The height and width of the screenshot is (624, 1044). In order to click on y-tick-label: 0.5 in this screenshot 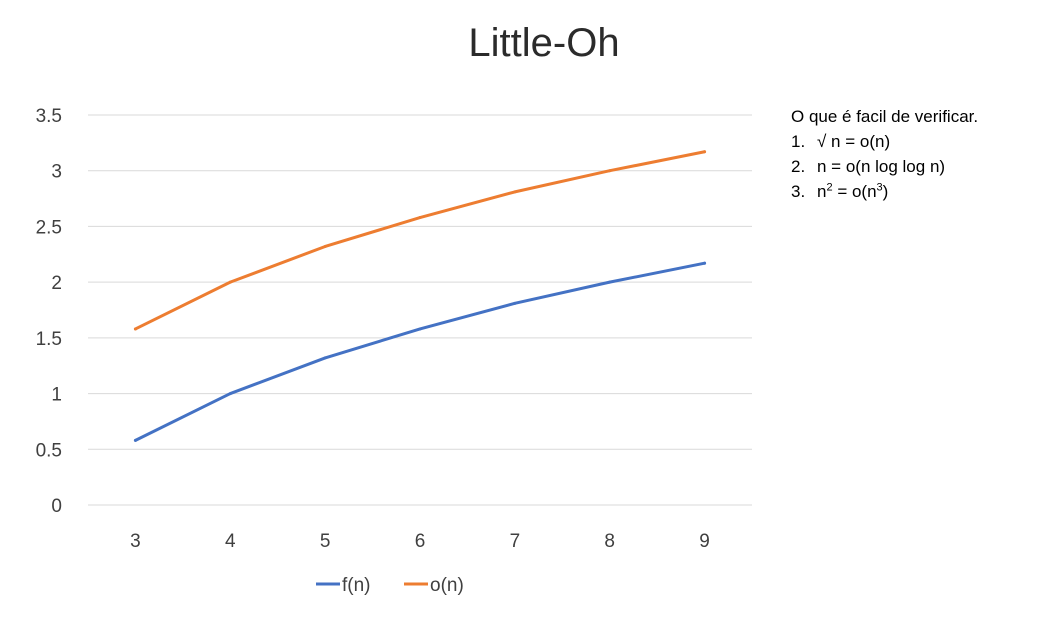, I will do `click(49, 450)`.